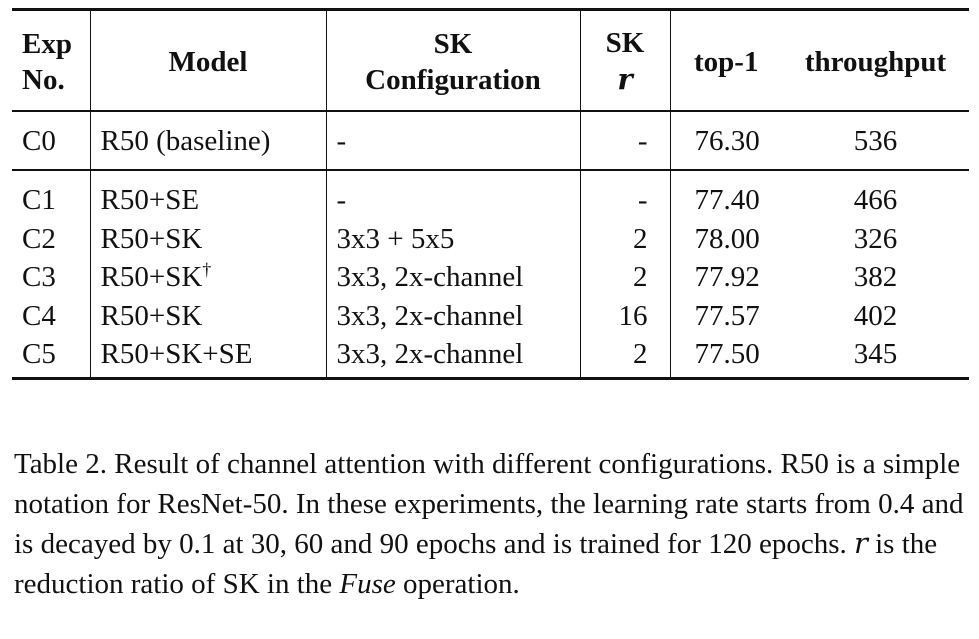  Describe the element at coordinates (453, 60) in the screenshot. I see `header-sk-configuration: SK Configuration` at that location.